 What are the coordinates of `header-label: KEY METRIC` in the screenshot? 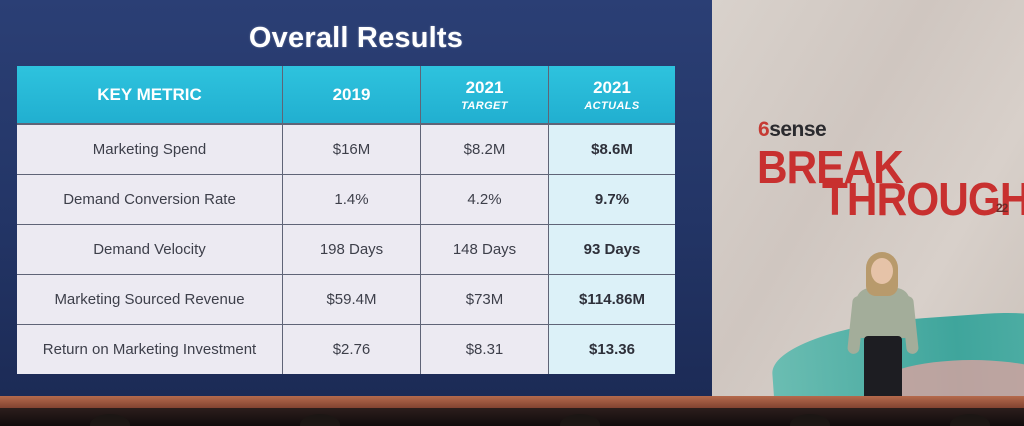 It's located at (149, 94).